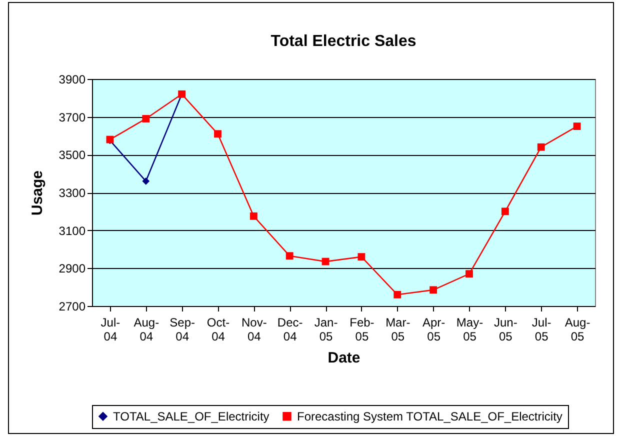 The image size is (620, 439). Describe the element at coordinates (344, 358) in the screenshot. I see `x-axis-title: Date` at that location.